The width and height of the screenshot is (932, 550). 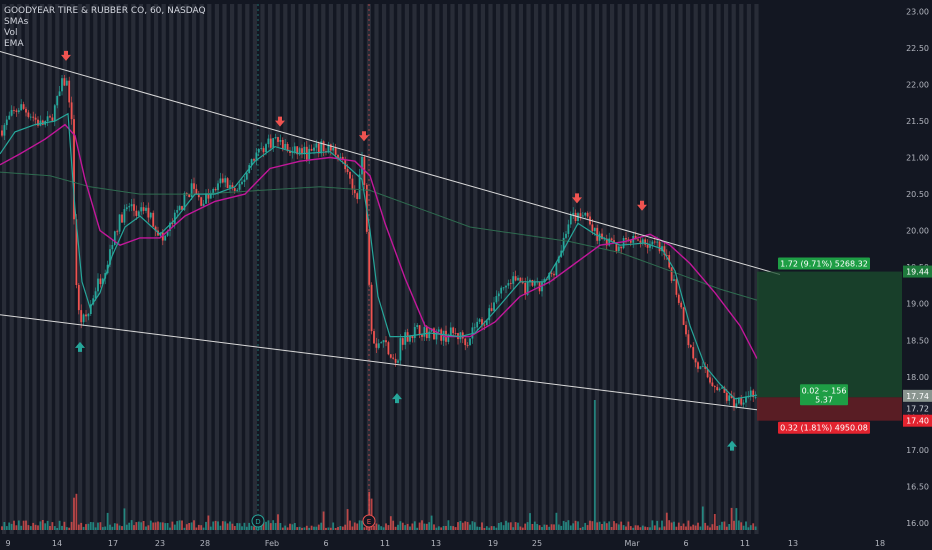 I want to click on earnings-icon, so click(x=369, y=521).